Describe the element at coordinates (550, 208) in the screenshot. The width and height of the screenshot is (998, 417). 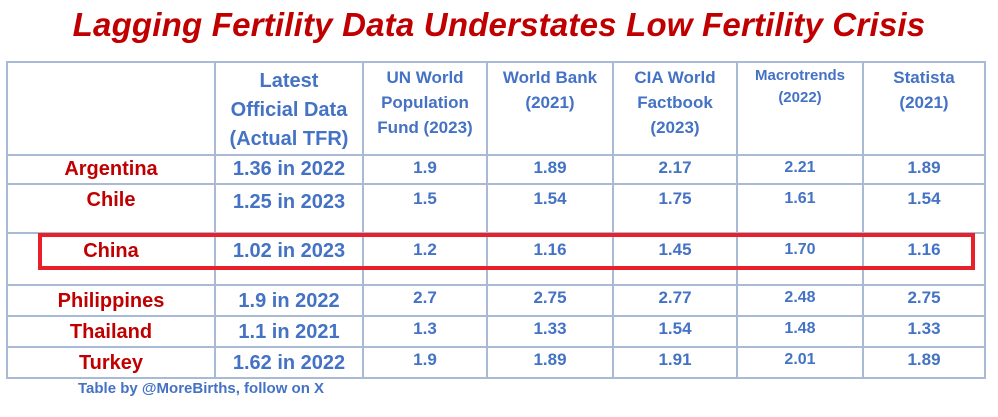
I see `world-bank-cell: 1.54` at that location.